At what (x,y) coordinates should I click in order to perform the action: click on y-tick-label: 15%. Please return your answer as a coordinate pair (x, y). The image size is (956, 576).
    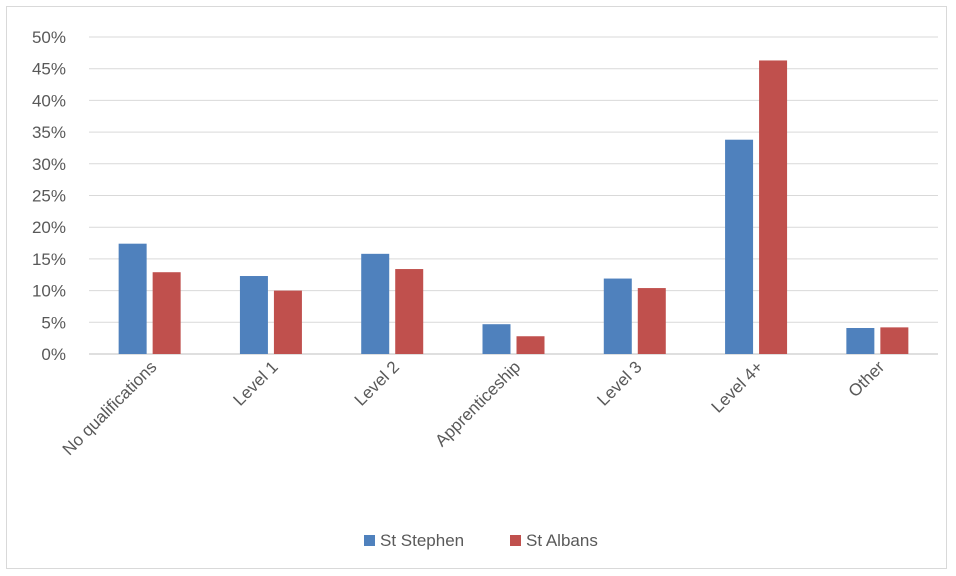
    Looking at the image, I should click on (49, 259).